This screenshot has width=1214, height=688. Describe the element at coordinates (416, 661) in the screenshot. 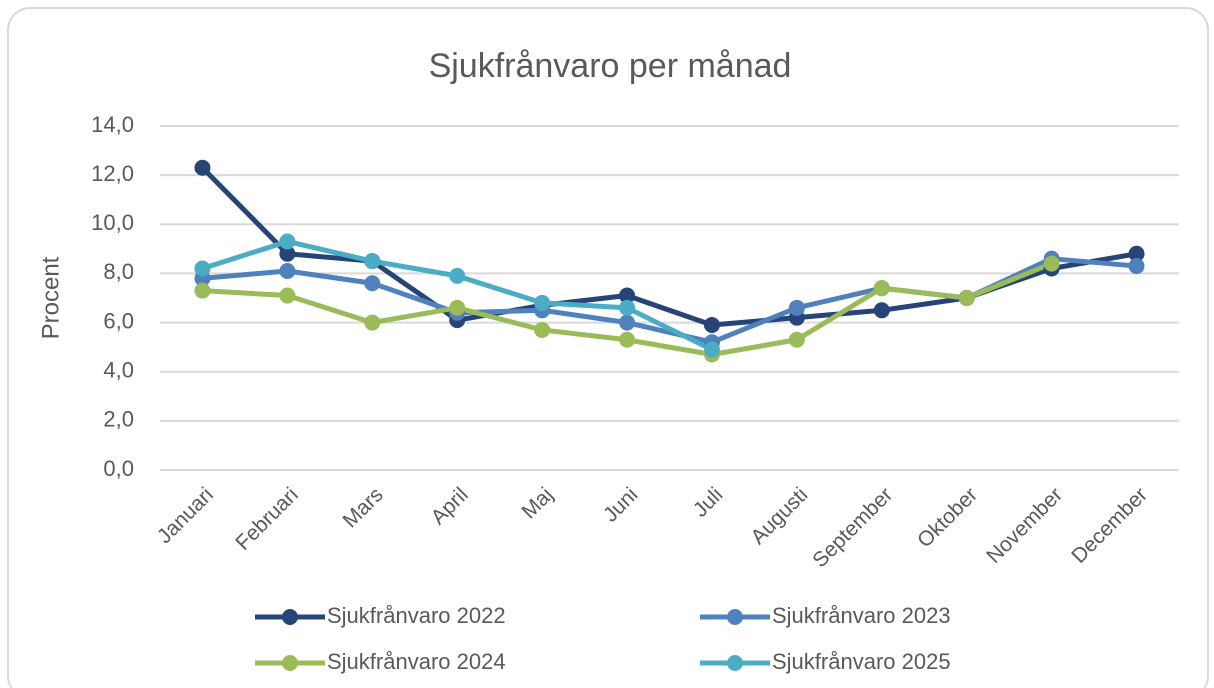

I see `legend-label: Sjukfrånvaro 2024` at that location.